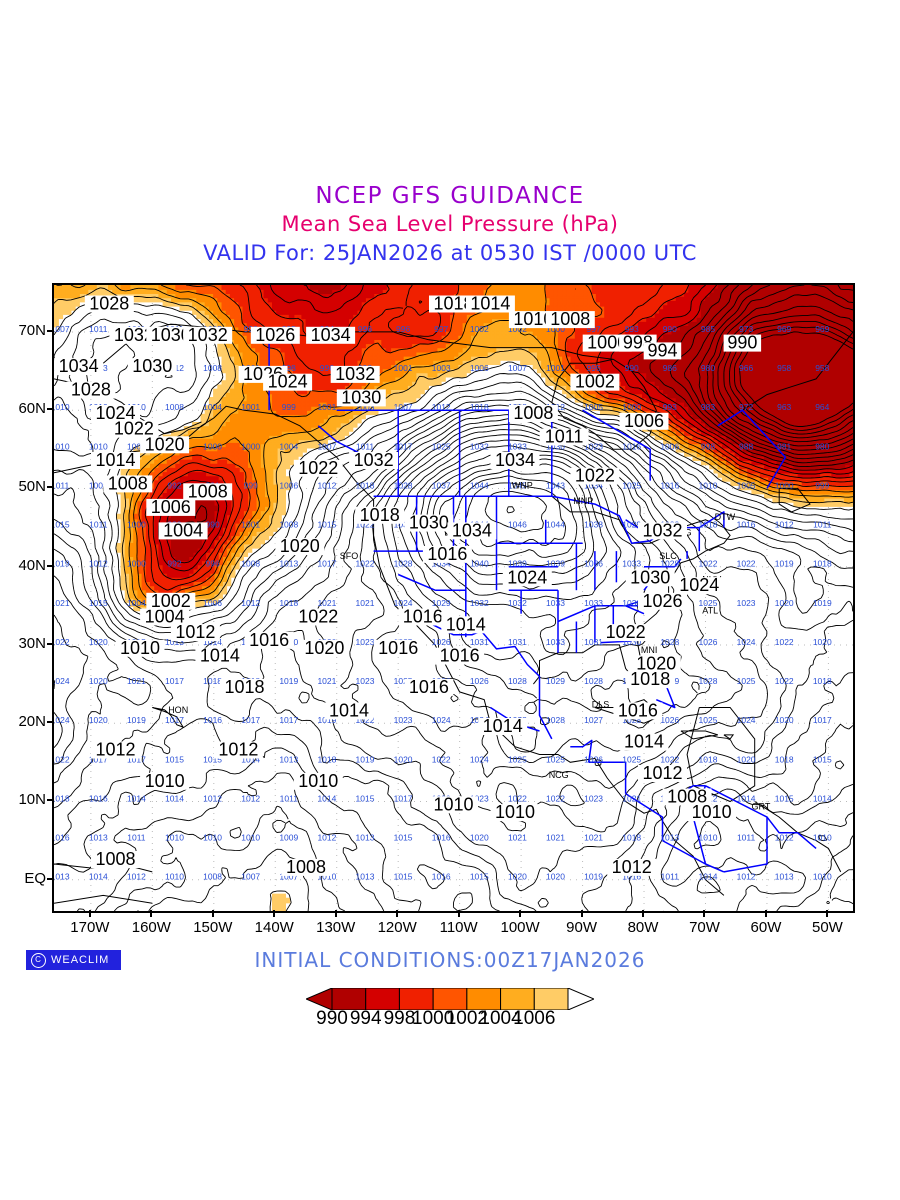 The height and width of the screenshot is (1200, 900). I want to click on pressure-colorbar, so click(450, 999).